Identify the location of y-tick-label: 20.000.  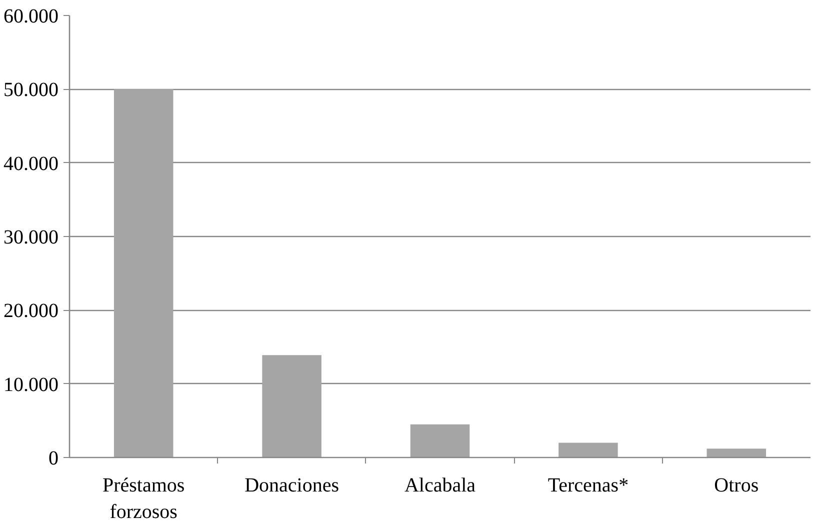
(31, 311).